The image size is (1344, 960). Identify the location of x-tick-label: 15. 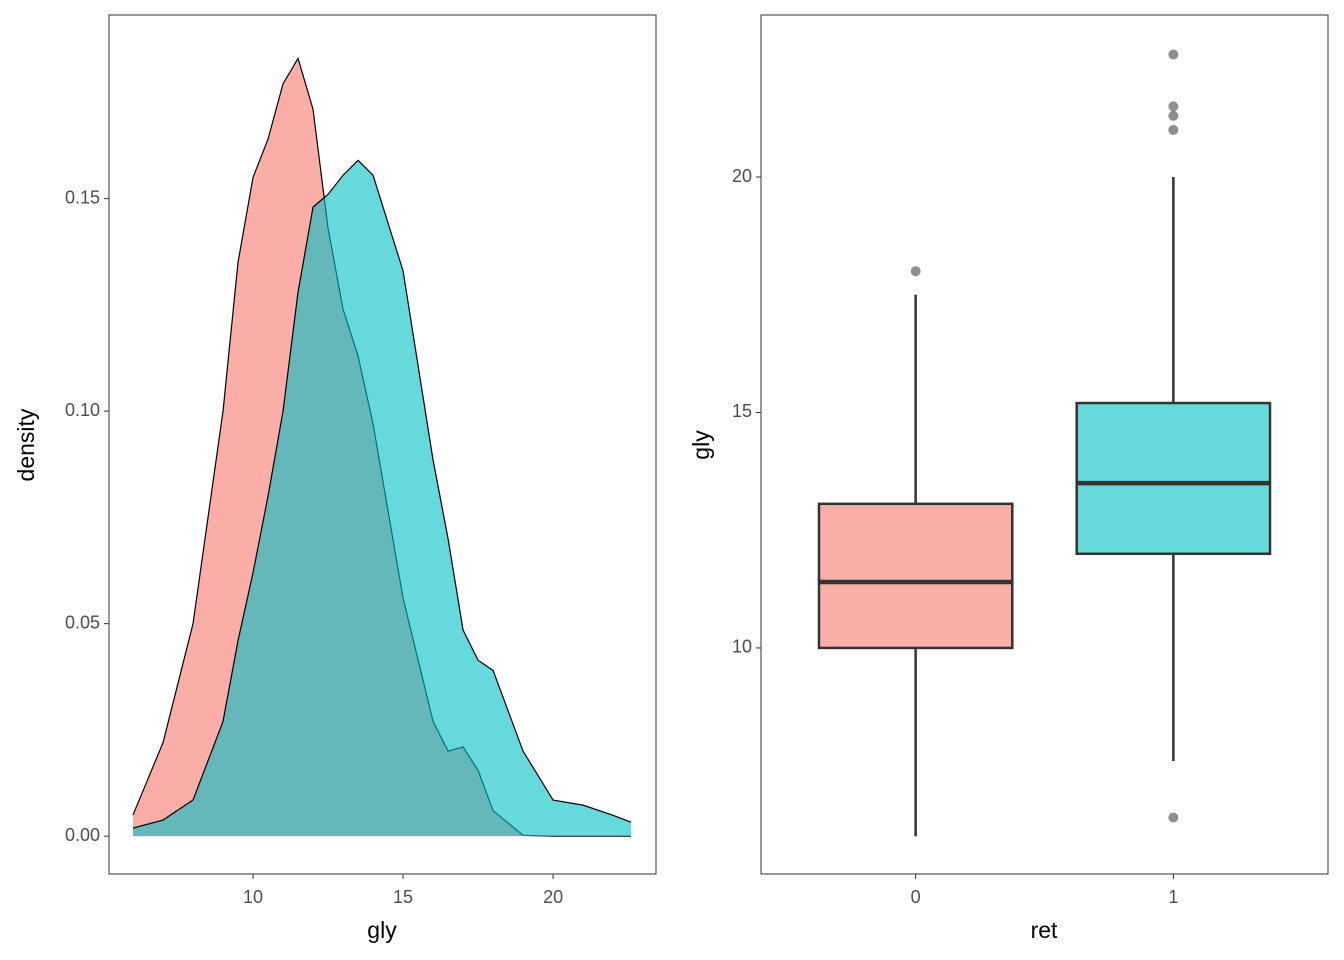
(403, 897).